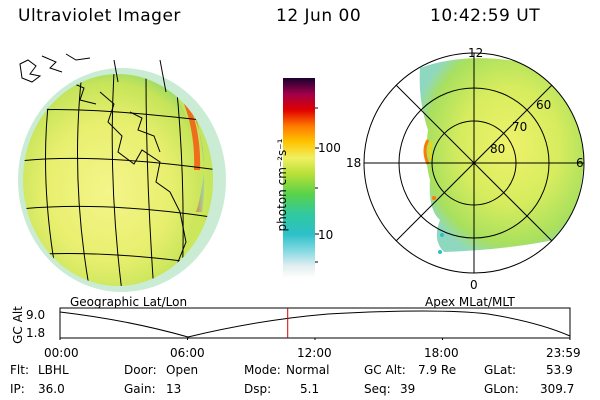 This screenshot has height=400, width=600. Describe the element at coordinates (36, 333) in the screenshot. I see `alt-y-low: 1.8` at that location.